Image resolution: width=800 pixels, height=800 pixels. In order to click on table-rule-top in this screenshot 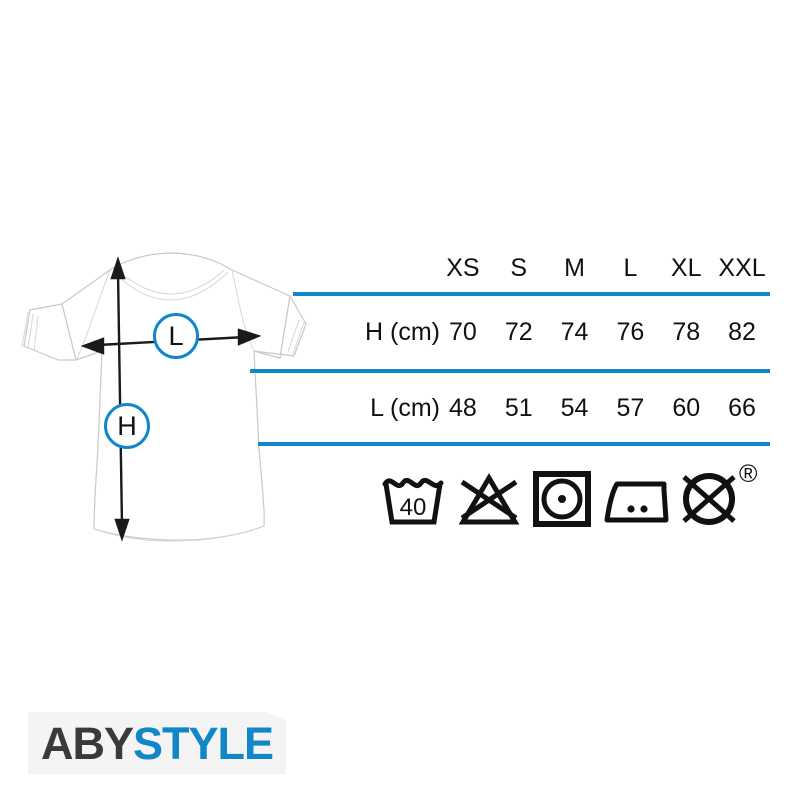, I will do `click(531, 294)`.